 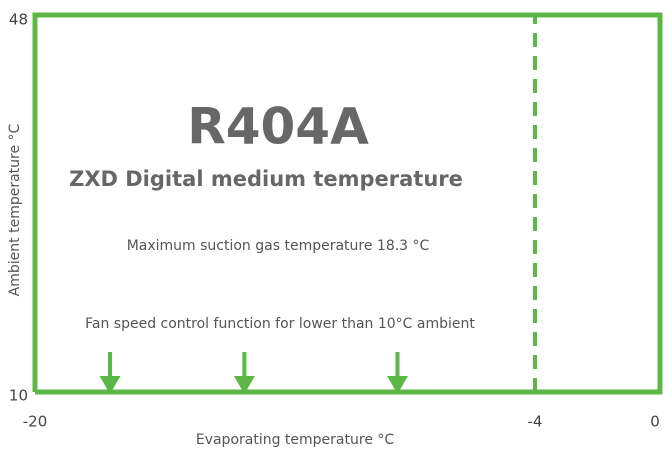 I want to click on x-axis-label: Evaporating temperature °C, so click(x=295, y=440).